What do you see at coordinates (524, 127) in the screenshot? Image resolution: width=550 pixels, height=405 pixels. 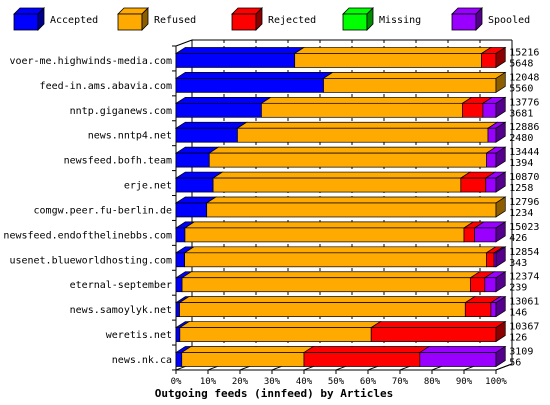 I see `total-label: 12886` at bounding box center [524, 127].